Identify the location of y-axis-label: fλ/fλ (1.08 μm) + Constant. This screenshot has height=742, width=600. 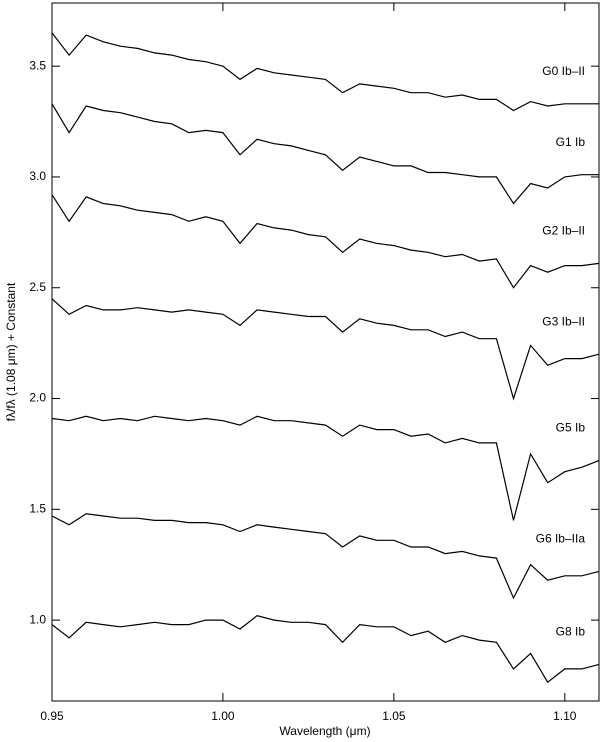
(11, 351).